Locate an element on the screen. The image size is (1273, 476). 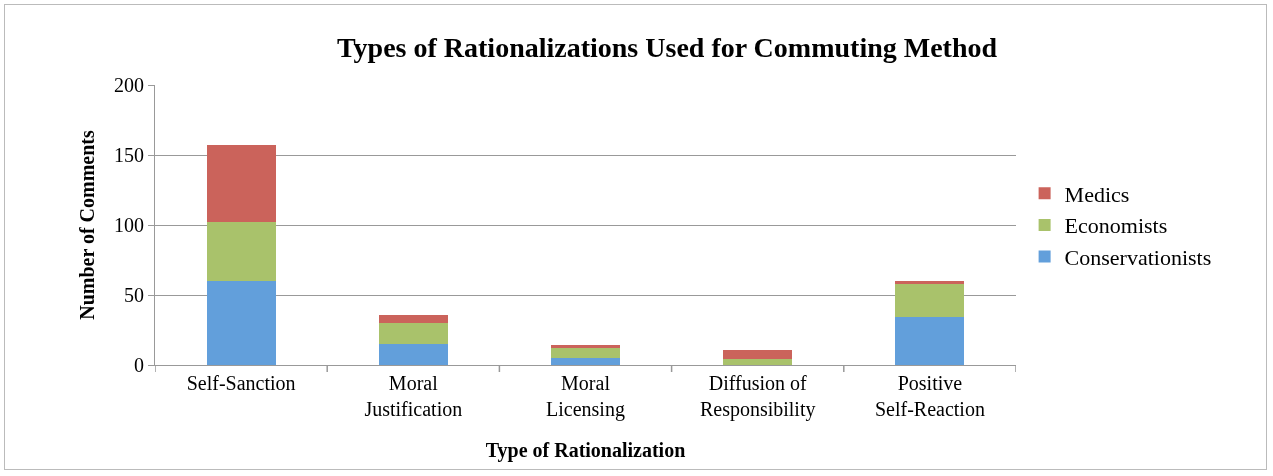
y-tick-label: 100 is located at coordinates (129, 225).